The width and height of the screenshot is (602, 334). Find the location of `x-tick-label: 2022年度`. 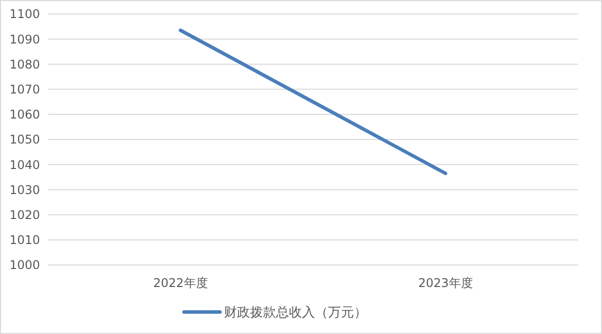

x-tick-label: 2022年度 is located at coordinates (180, 283).